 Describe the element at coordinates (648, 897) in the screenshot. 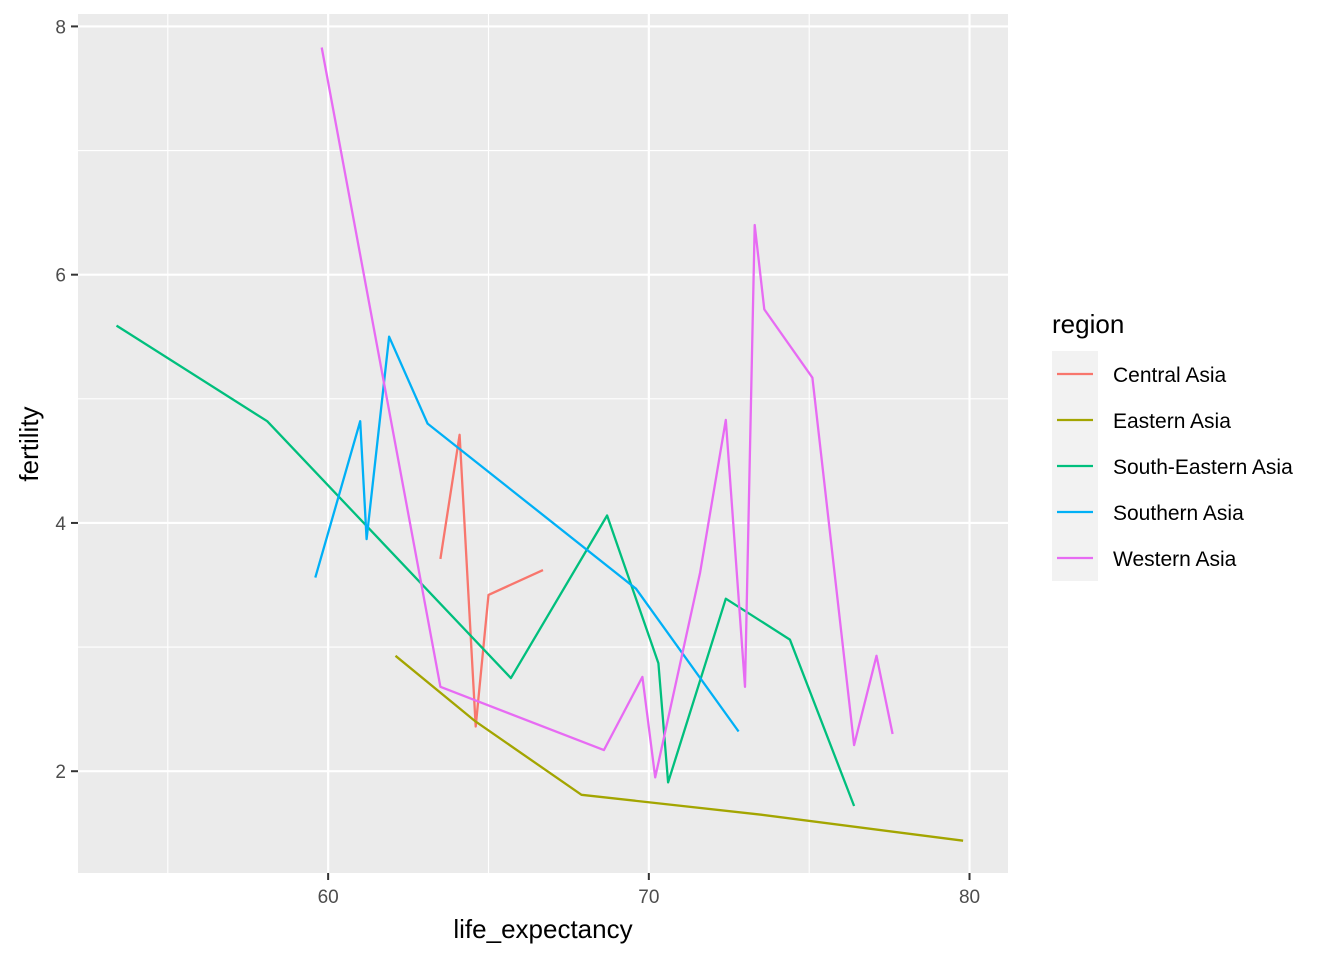

I see `x-tick-label: 70` at that location.